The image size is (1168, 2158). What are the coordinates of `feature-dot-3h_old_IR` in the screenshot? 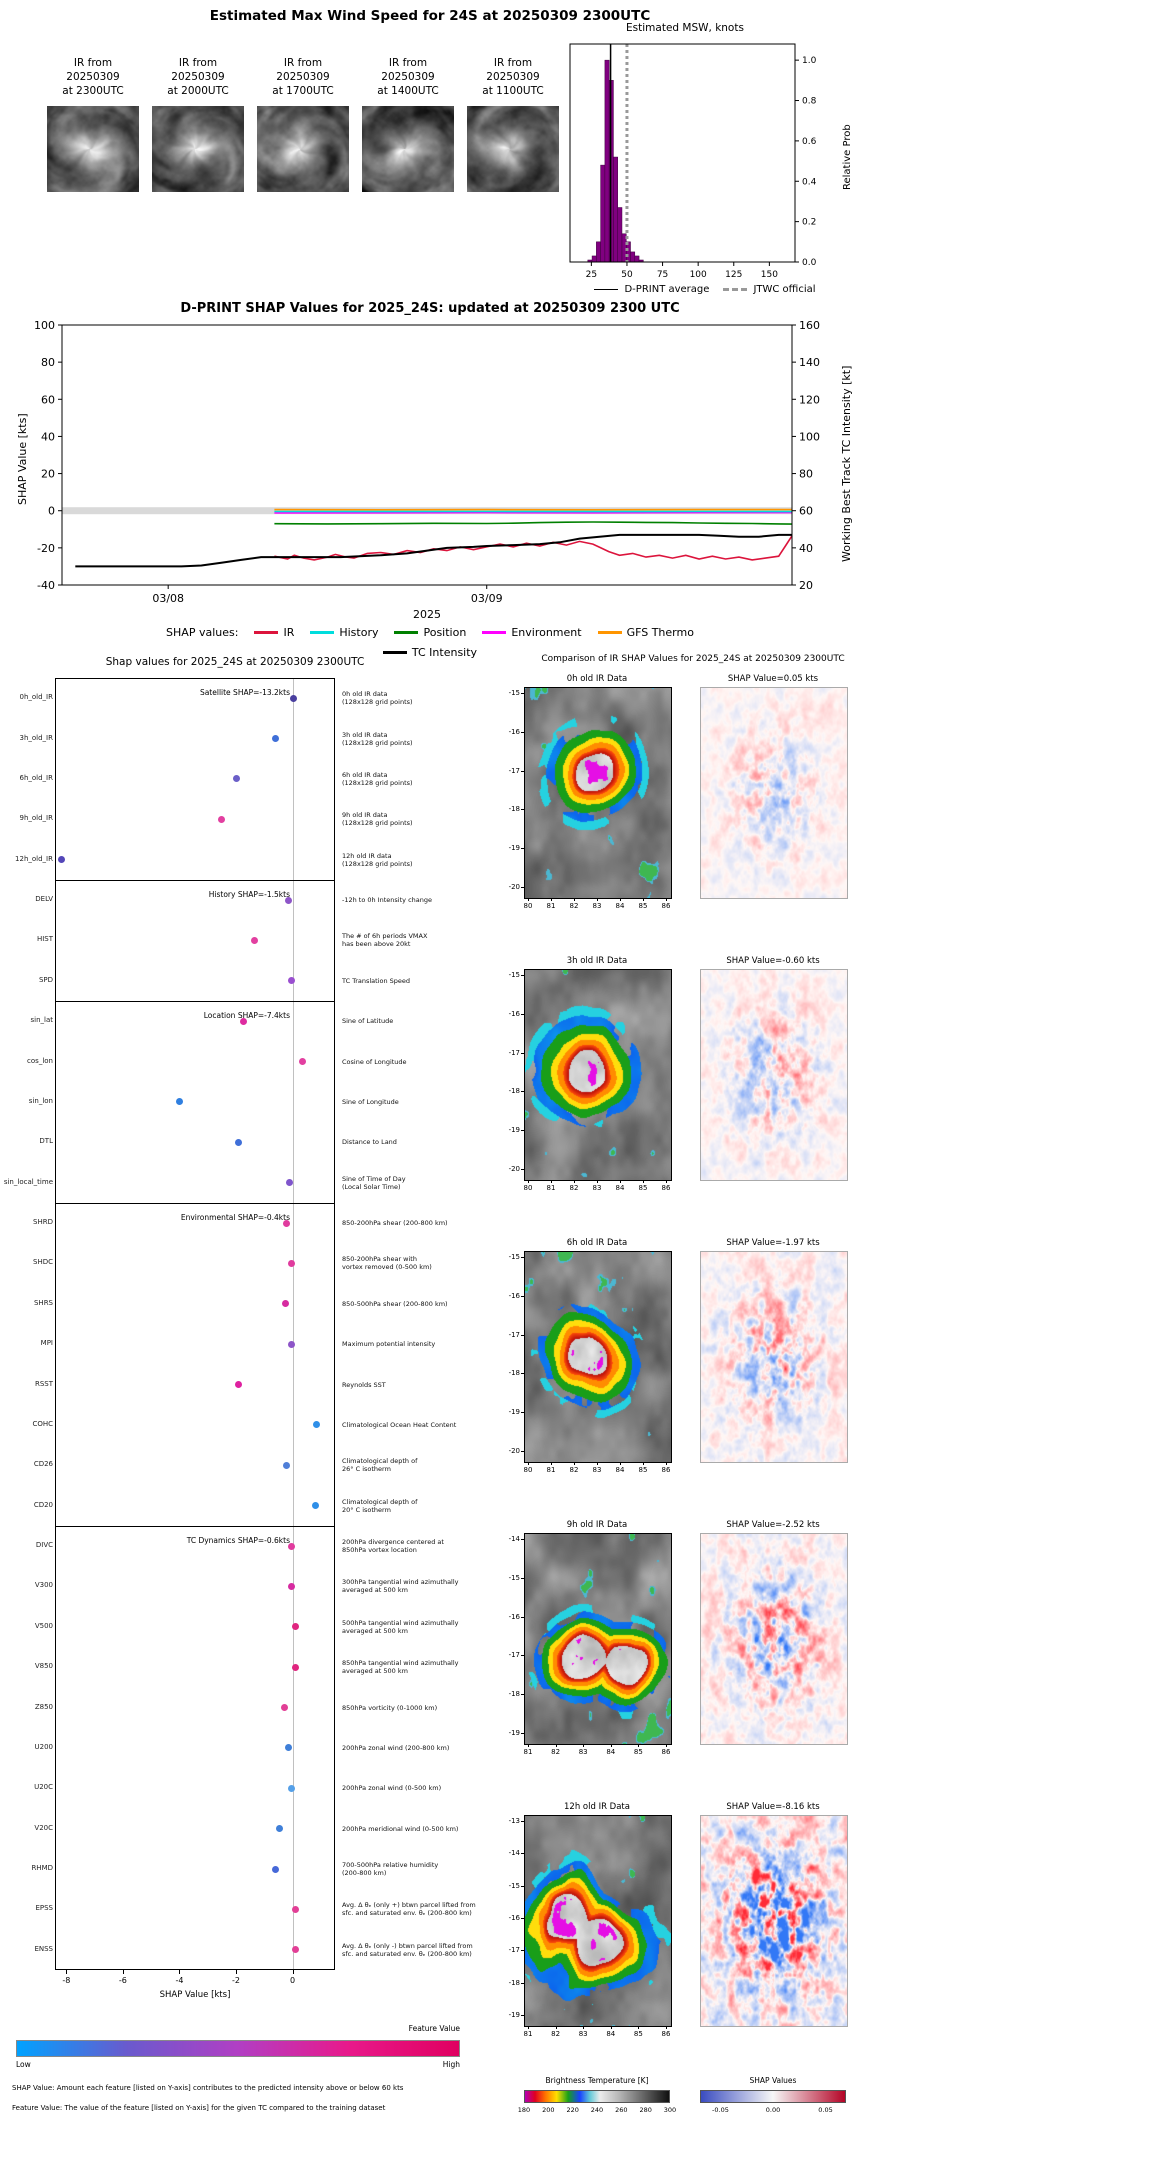 It's located at (276, 739).